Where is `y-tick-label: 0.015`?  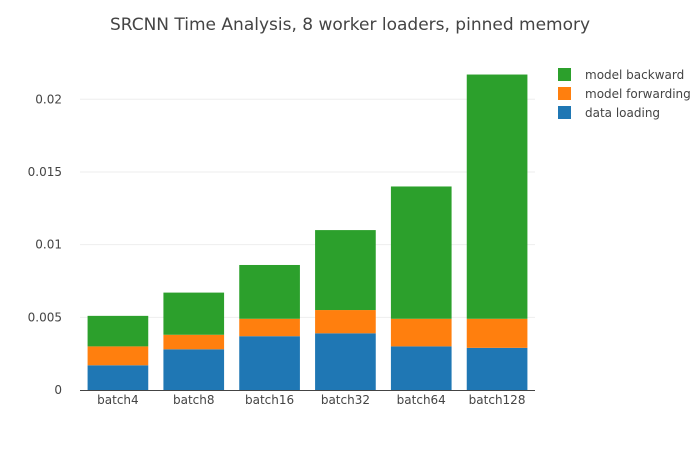
y-tick-label: 0.015 is located at coordinates (45, 172).